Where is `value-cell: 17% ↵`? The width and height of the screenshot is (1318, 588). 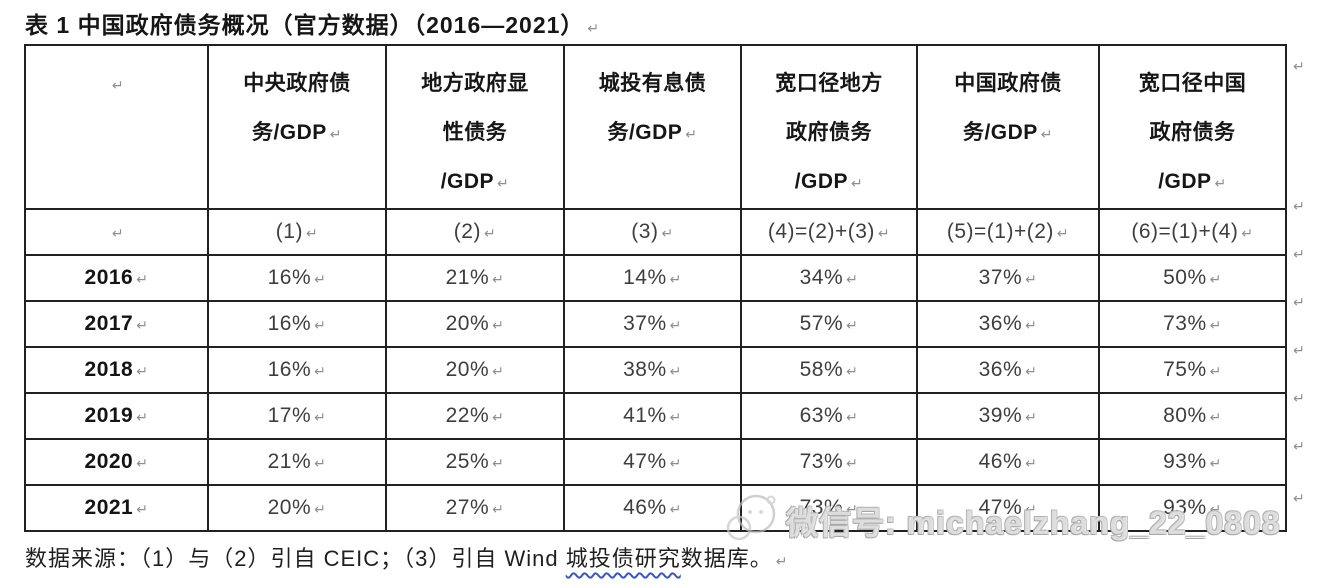
value-cell: 17% ↵ is located at coordinates (297, 416).